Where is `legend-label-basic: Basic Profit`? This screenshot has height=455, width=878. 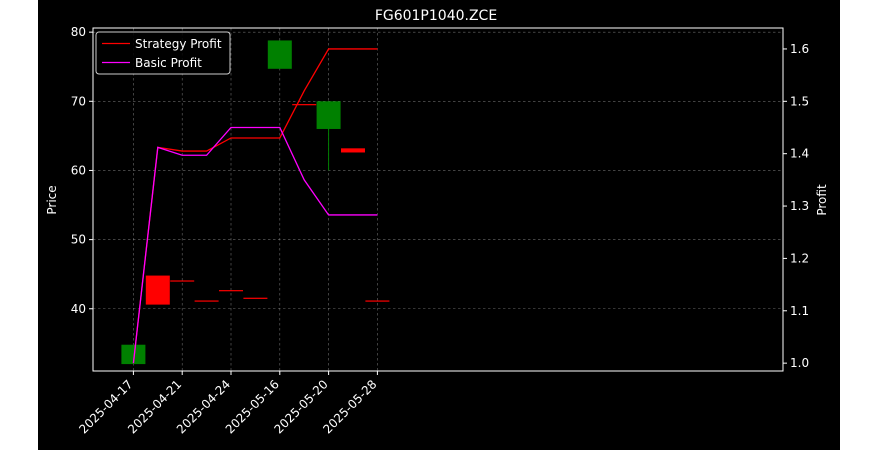
legend-label-basic: Basic Profit is located at coordinates (168, 63).